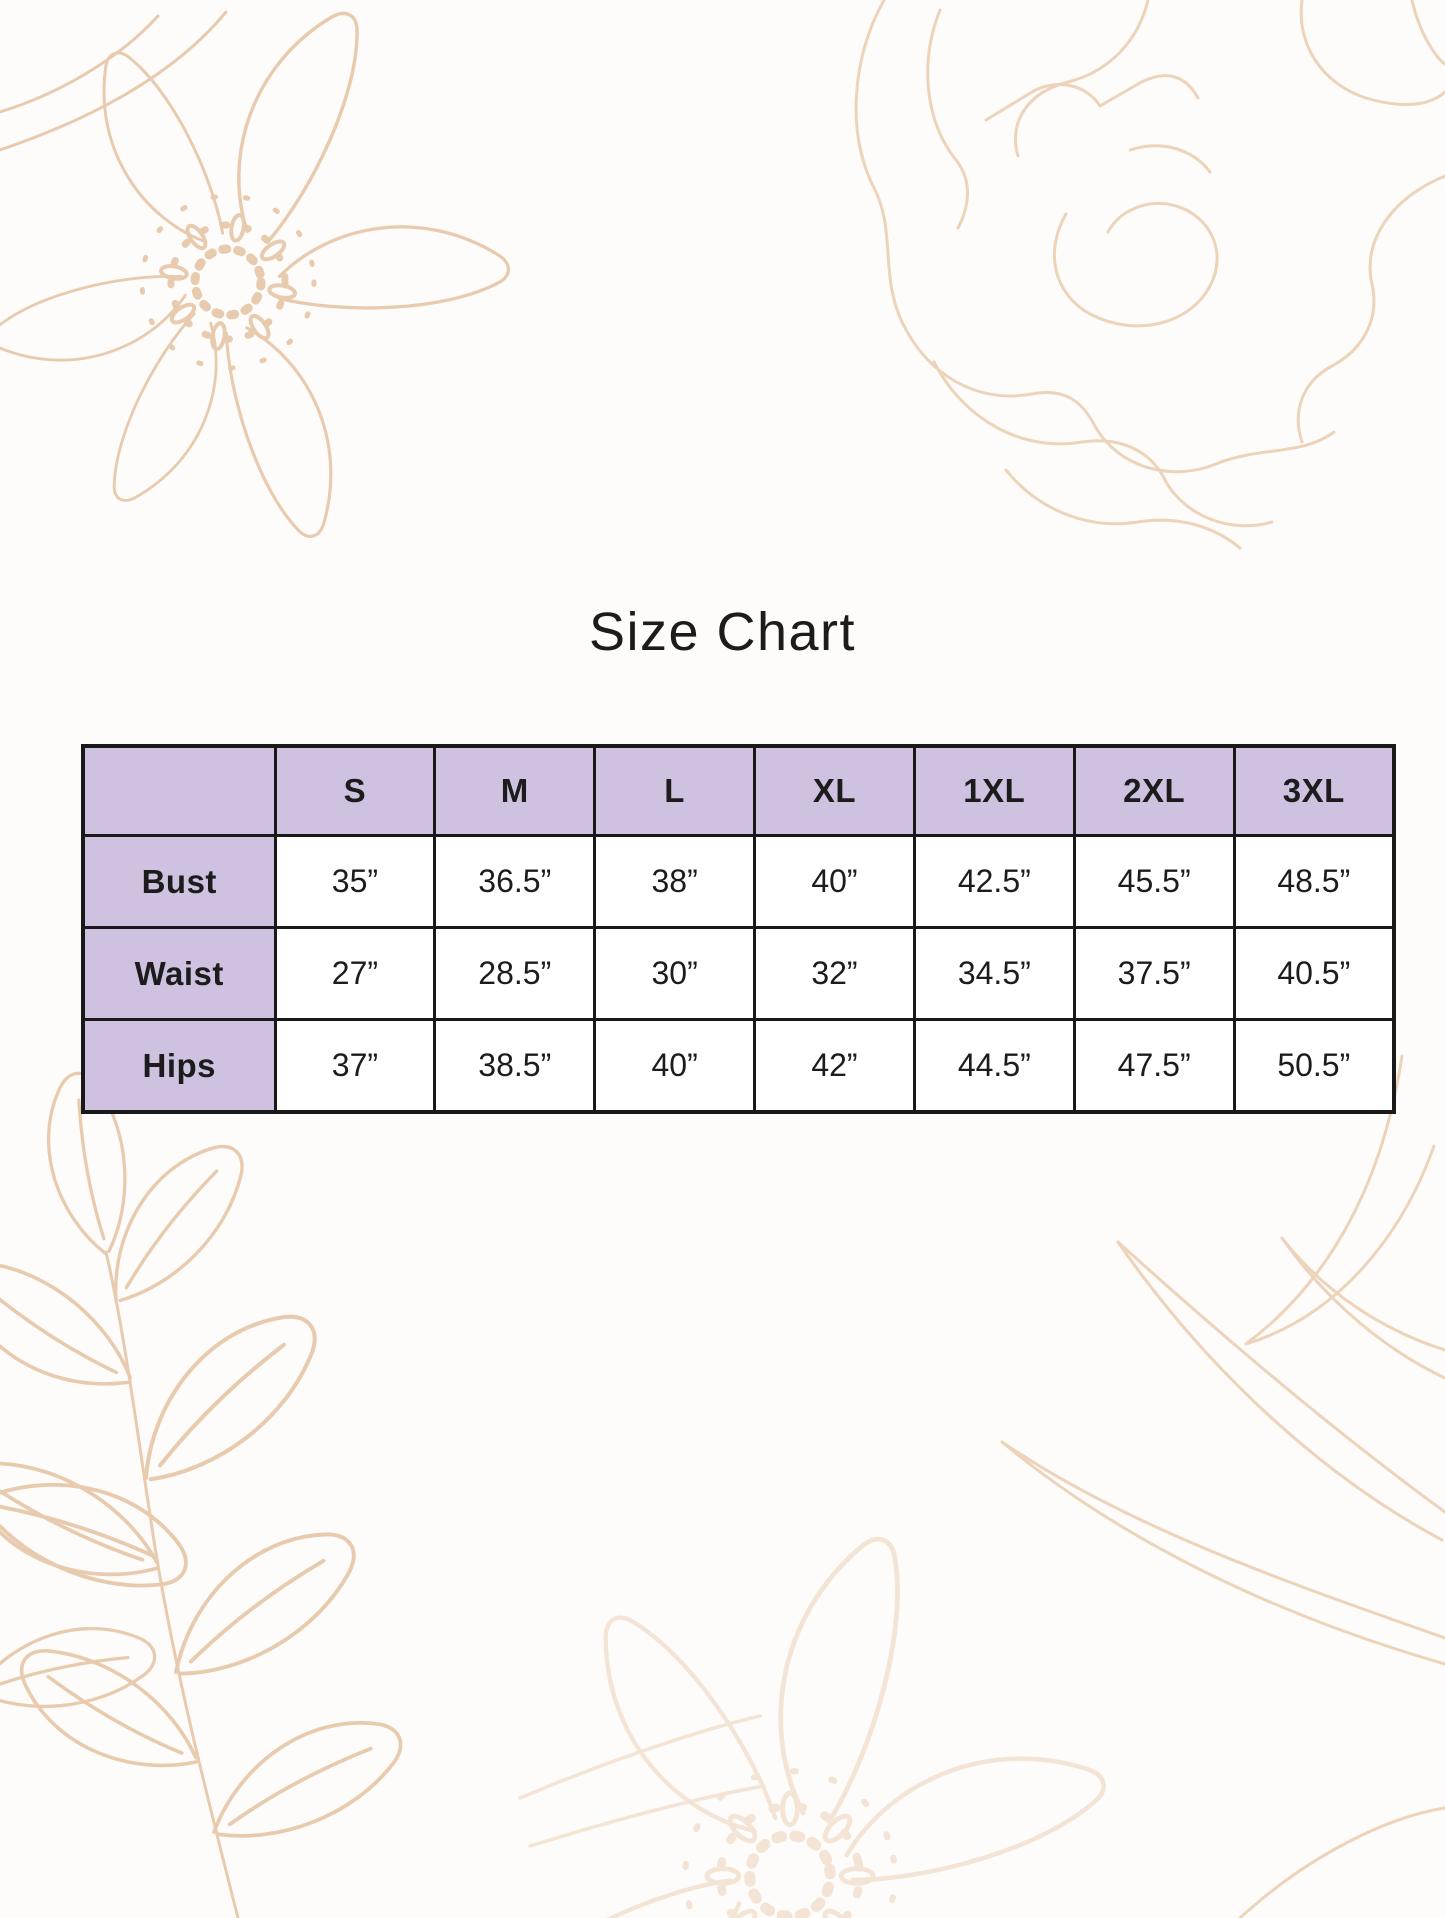 The width and height of the screenshot is (1445, 1918). I want to click on page-title: Size Chart, so click(722, 632).